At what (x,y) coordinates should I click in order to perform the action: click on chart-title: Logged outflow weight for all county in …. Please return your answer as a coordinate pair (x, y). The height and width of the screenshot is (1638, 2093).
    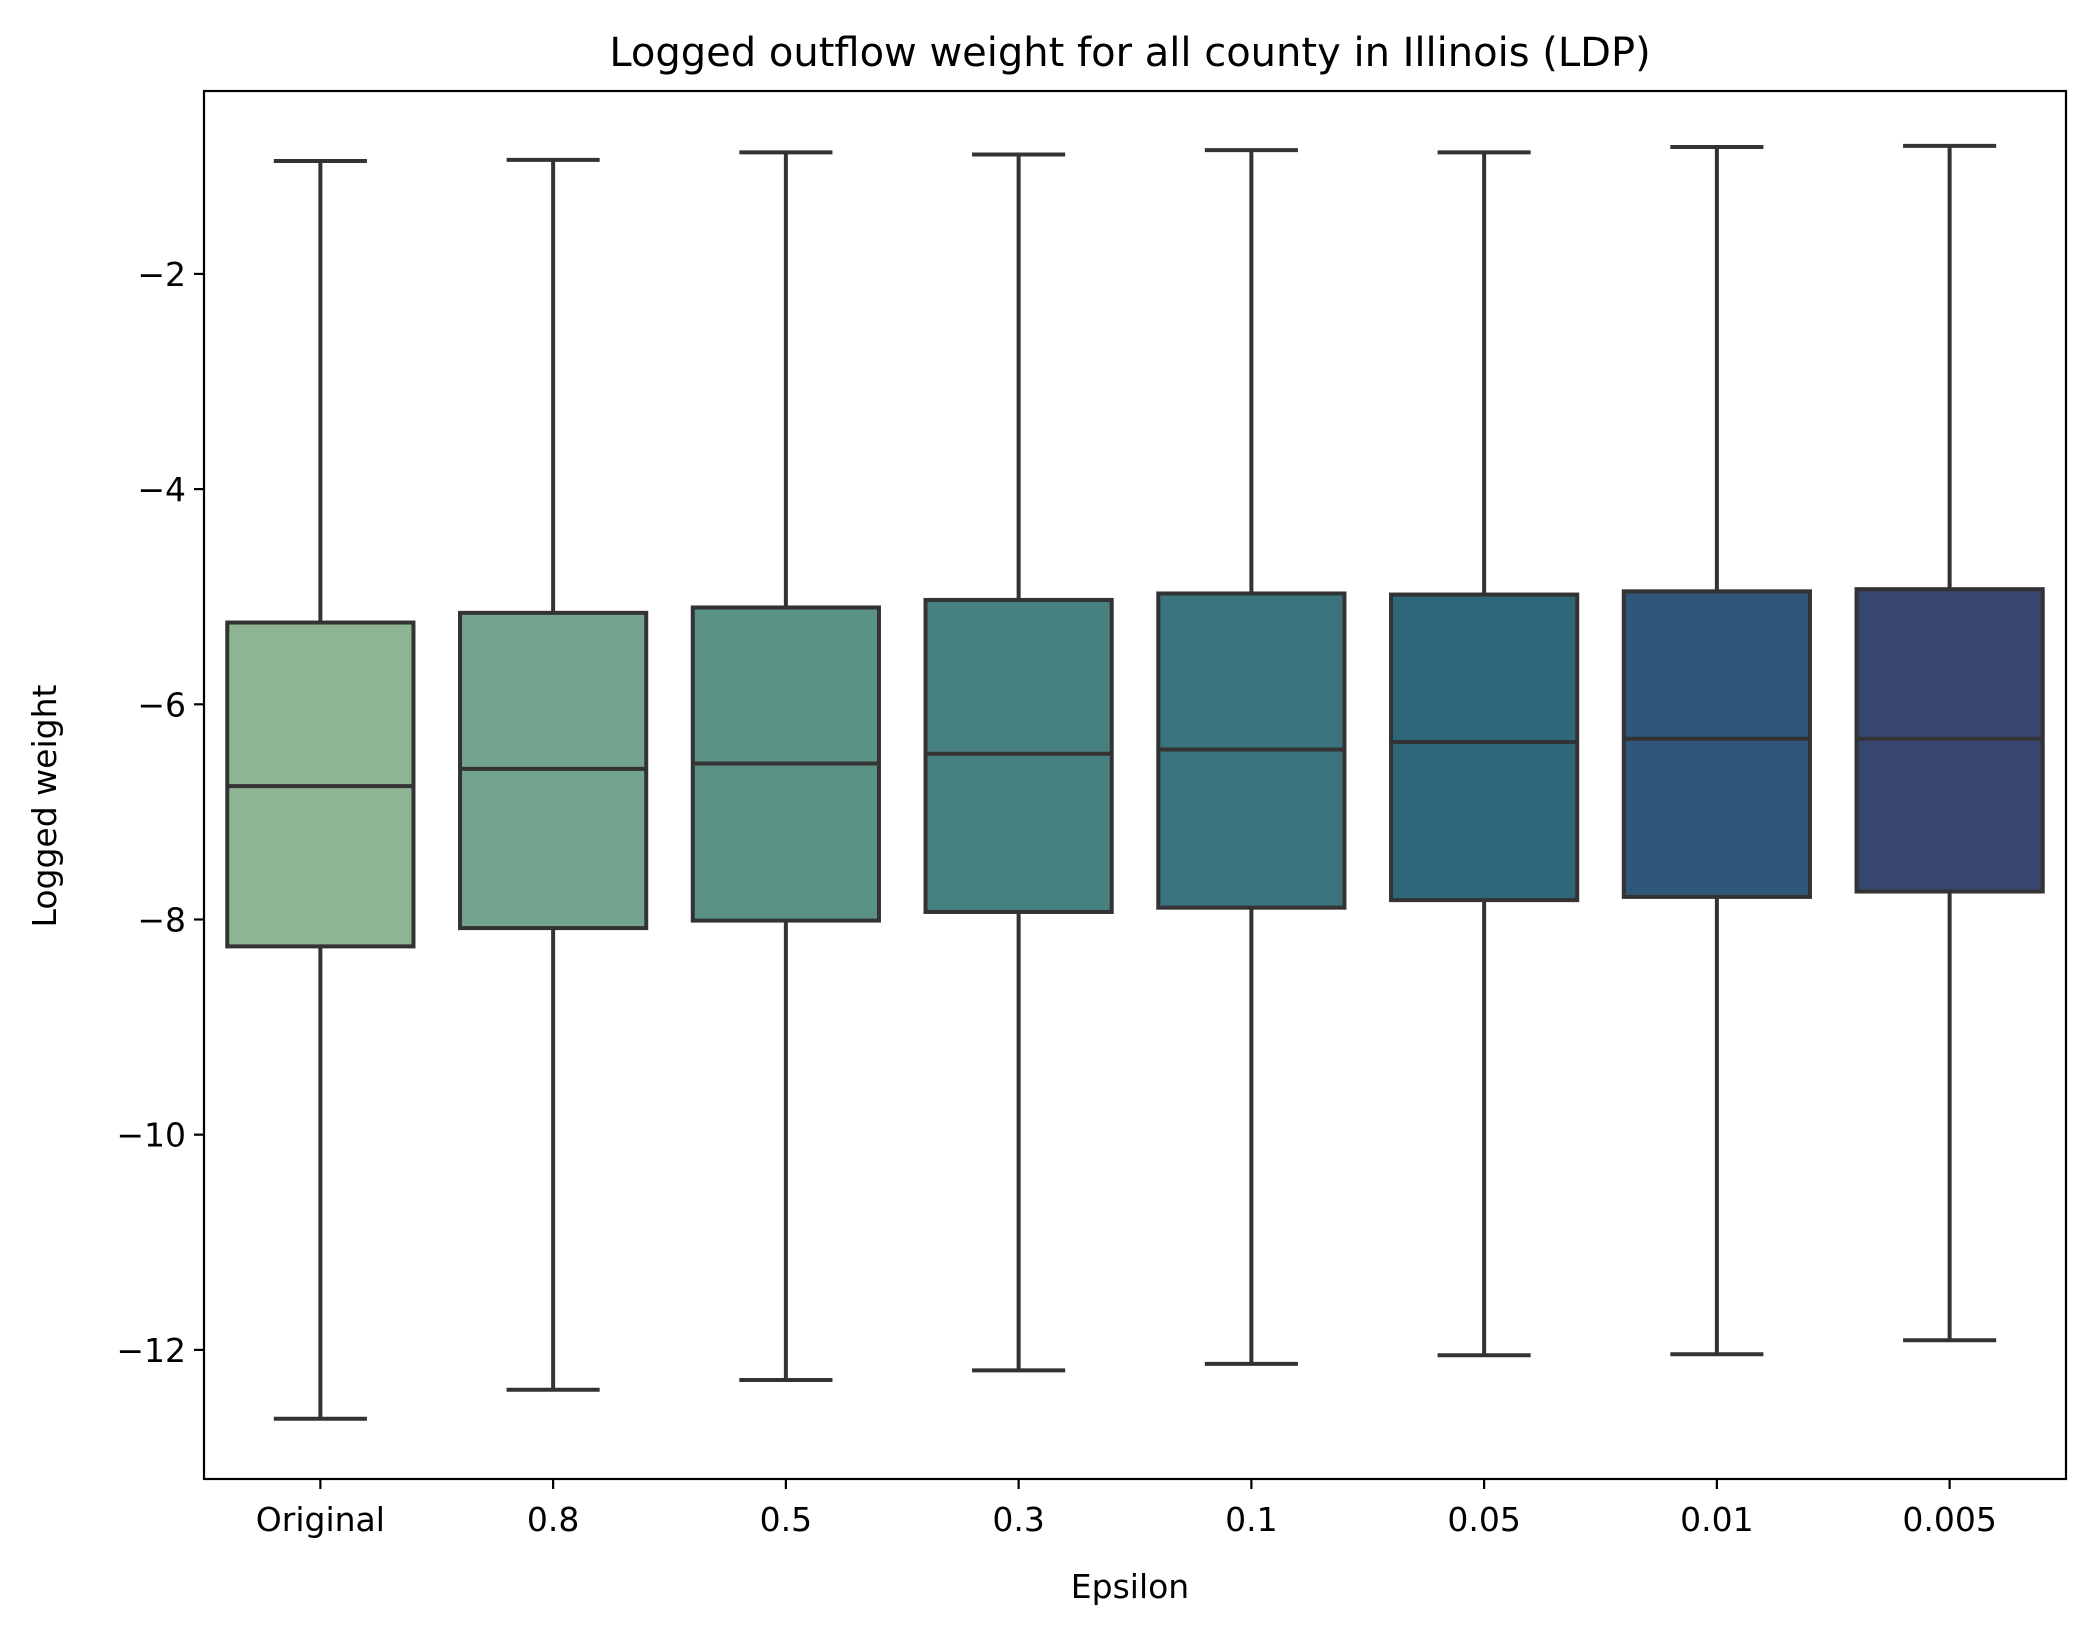
    Looking at the image, I should click on (1129, 53).